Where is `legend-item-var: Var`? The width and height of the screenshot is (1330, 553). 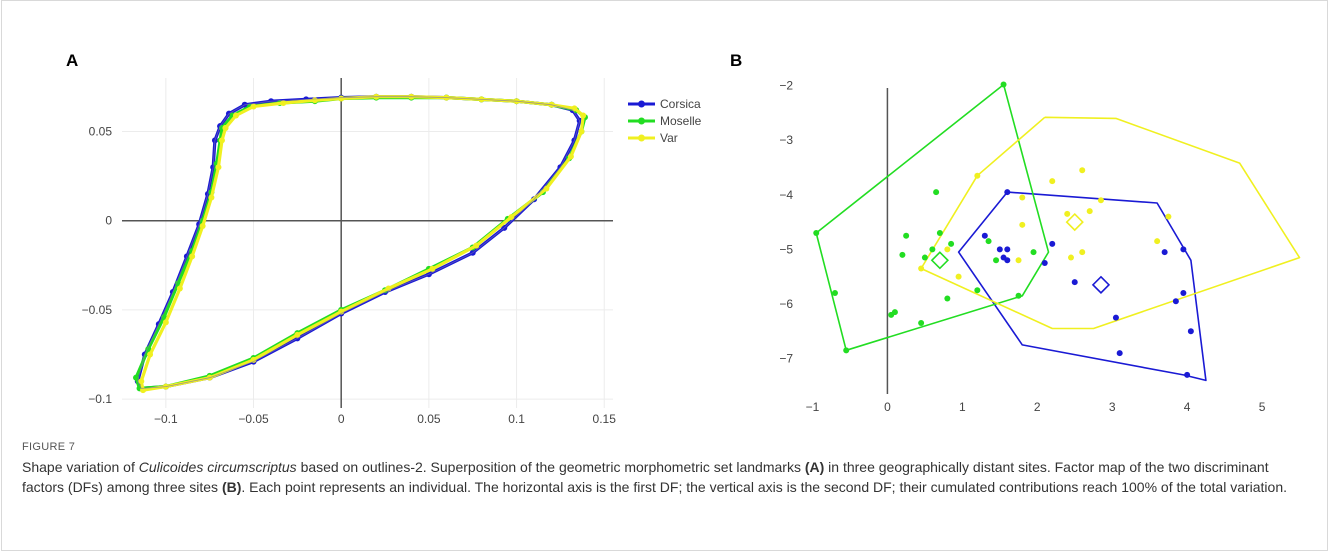 legend-item-var: Var is located at coordinates (653, 138).